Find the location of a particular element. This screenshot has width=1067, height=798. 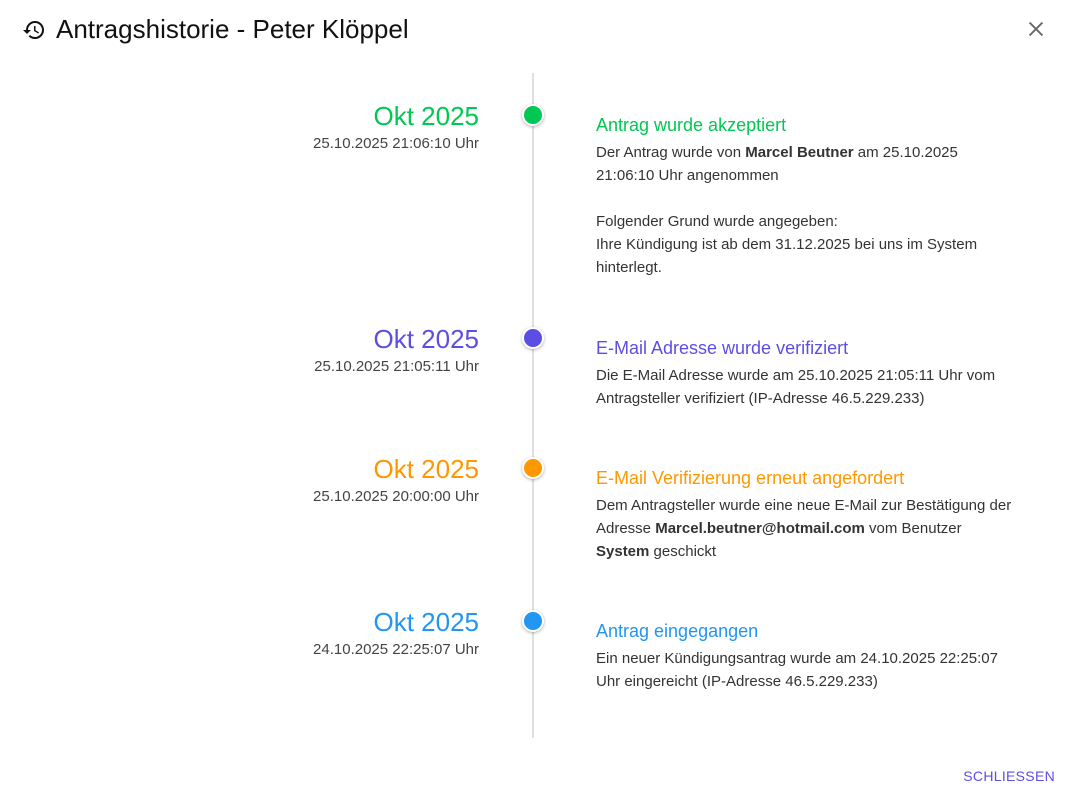

event-timestamp: Okt 2025 24.10.2025 22:25:07 Uhr is located at coordinates (396, 632).